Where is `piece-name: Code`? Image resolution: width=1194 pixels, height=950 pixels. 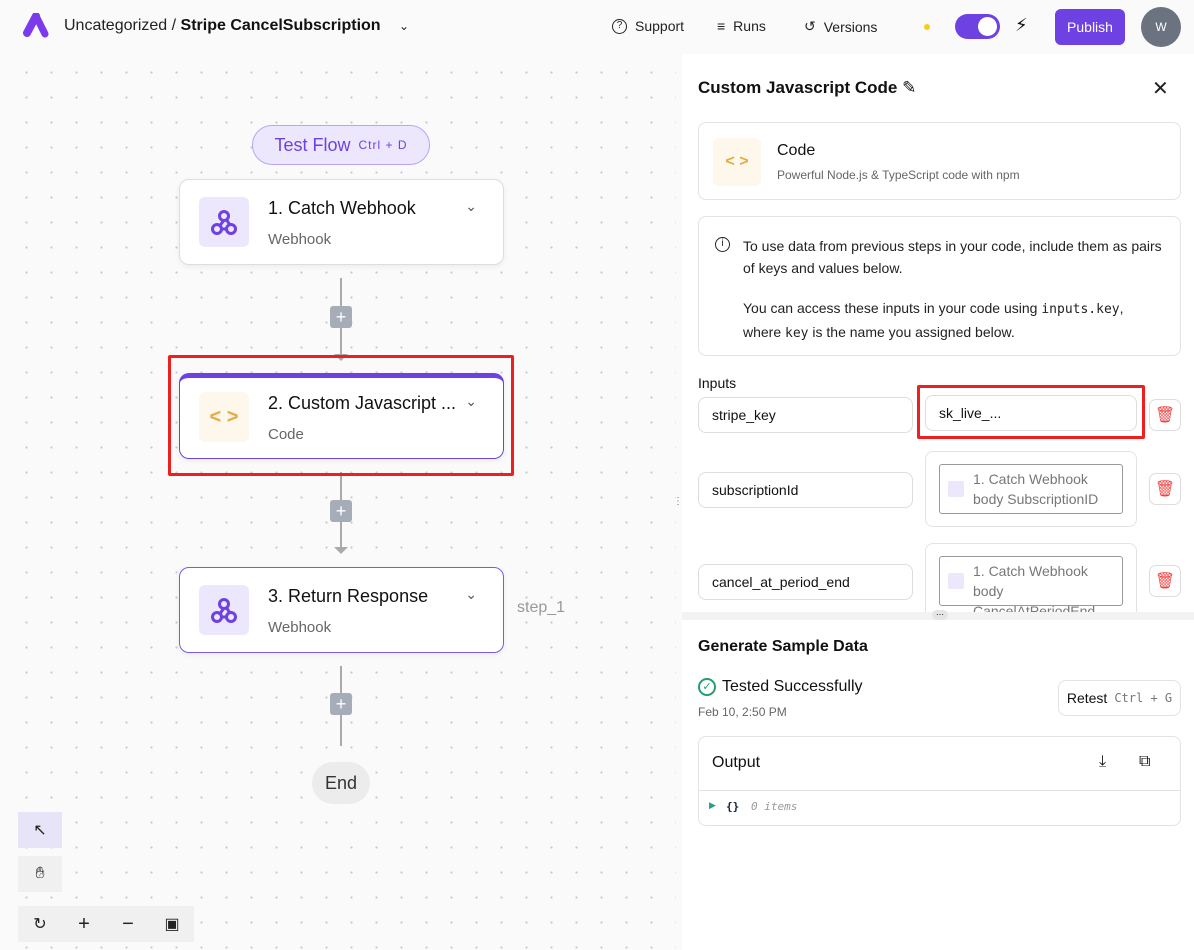 piece-name: Code is located at coordinates (796, 150).